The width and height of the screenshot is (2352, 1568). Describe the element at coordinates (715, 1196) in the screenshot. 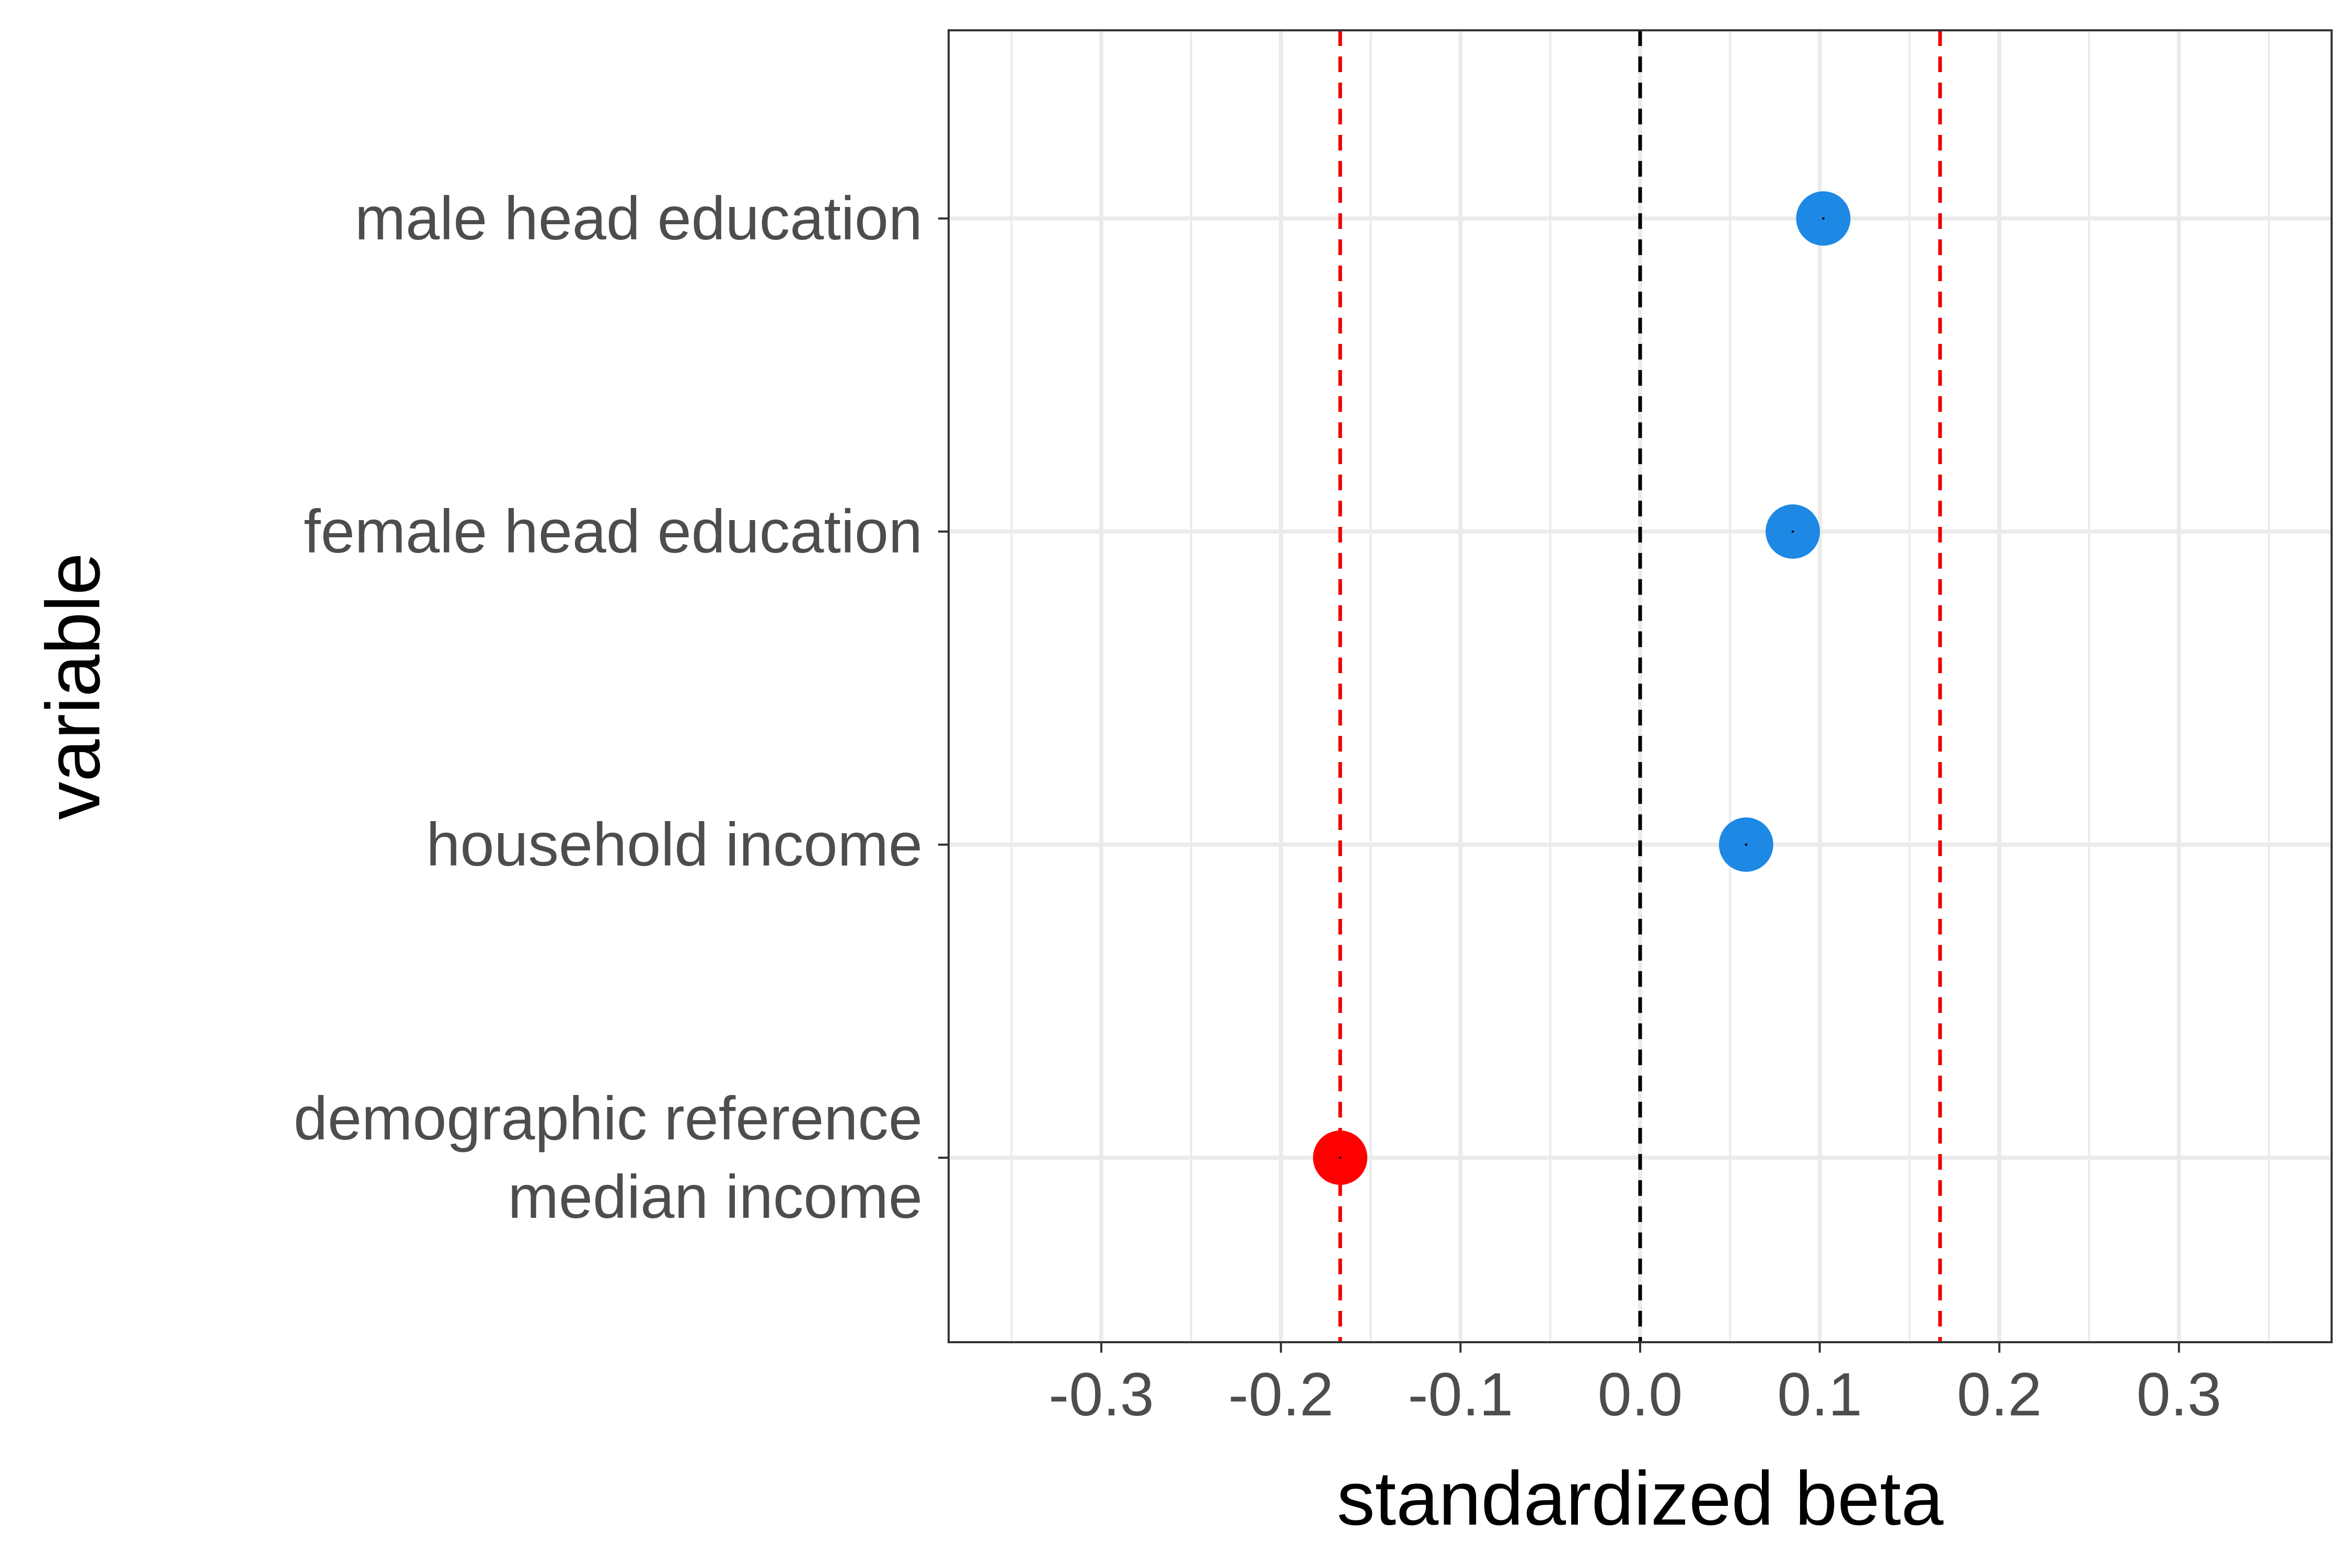

I see `y-tick-label: median income` at that location.